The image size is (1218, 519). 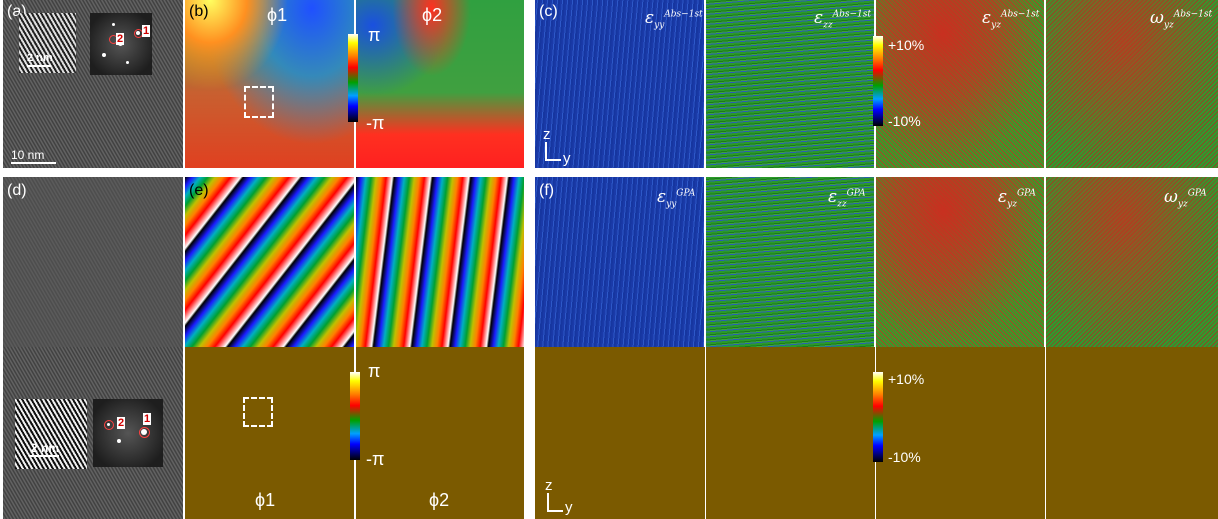 What do you see at coordinates (569, 507) in the screenshot?
I see `axis-y-f: y` at bounding box center [569, 507].